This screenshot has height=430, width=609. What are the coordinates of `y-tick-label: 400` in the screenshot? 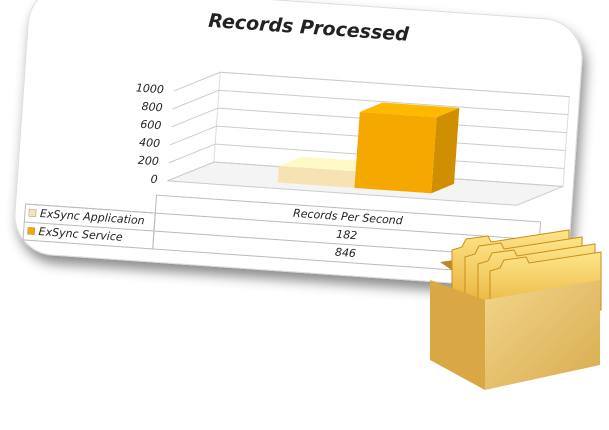 It's located at (150, 143).